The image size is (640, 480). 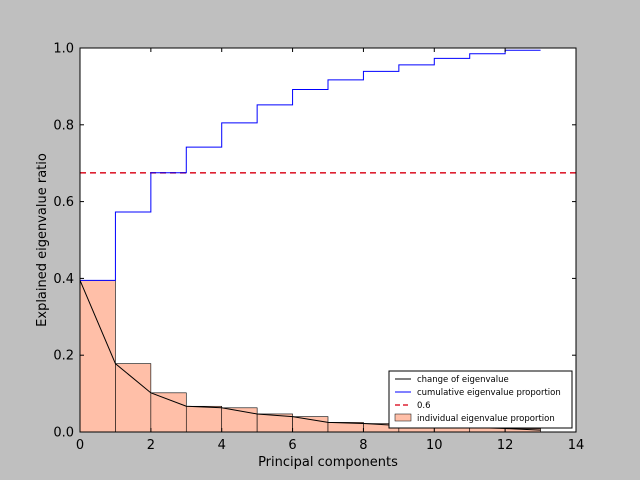 I want to click on y-tick-label-4: 0.8, so click(x=63, y=125).